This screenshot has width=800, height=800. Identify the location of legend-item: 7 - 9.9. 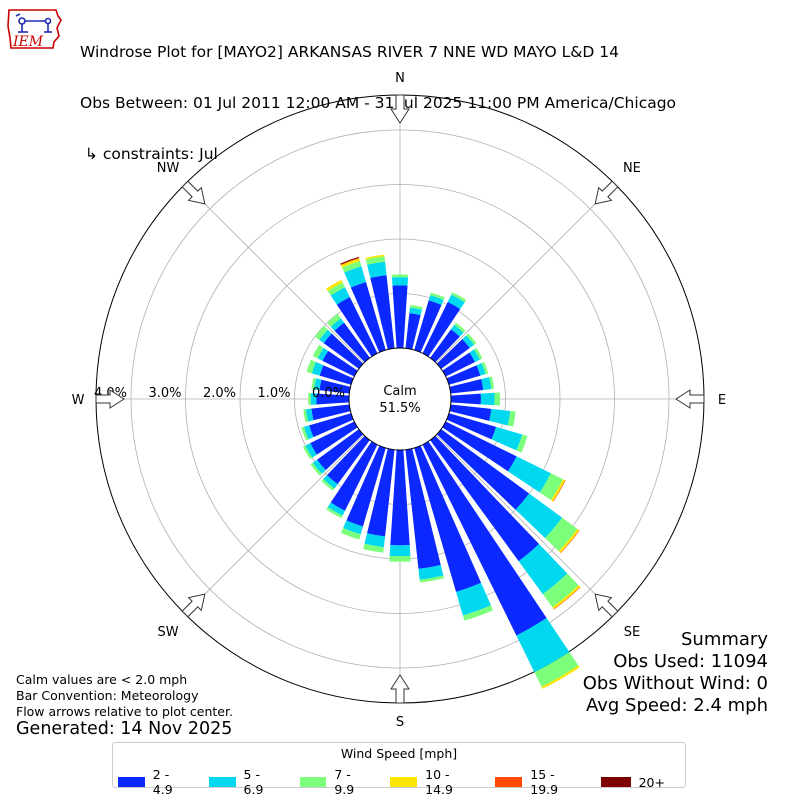
(335, 782).